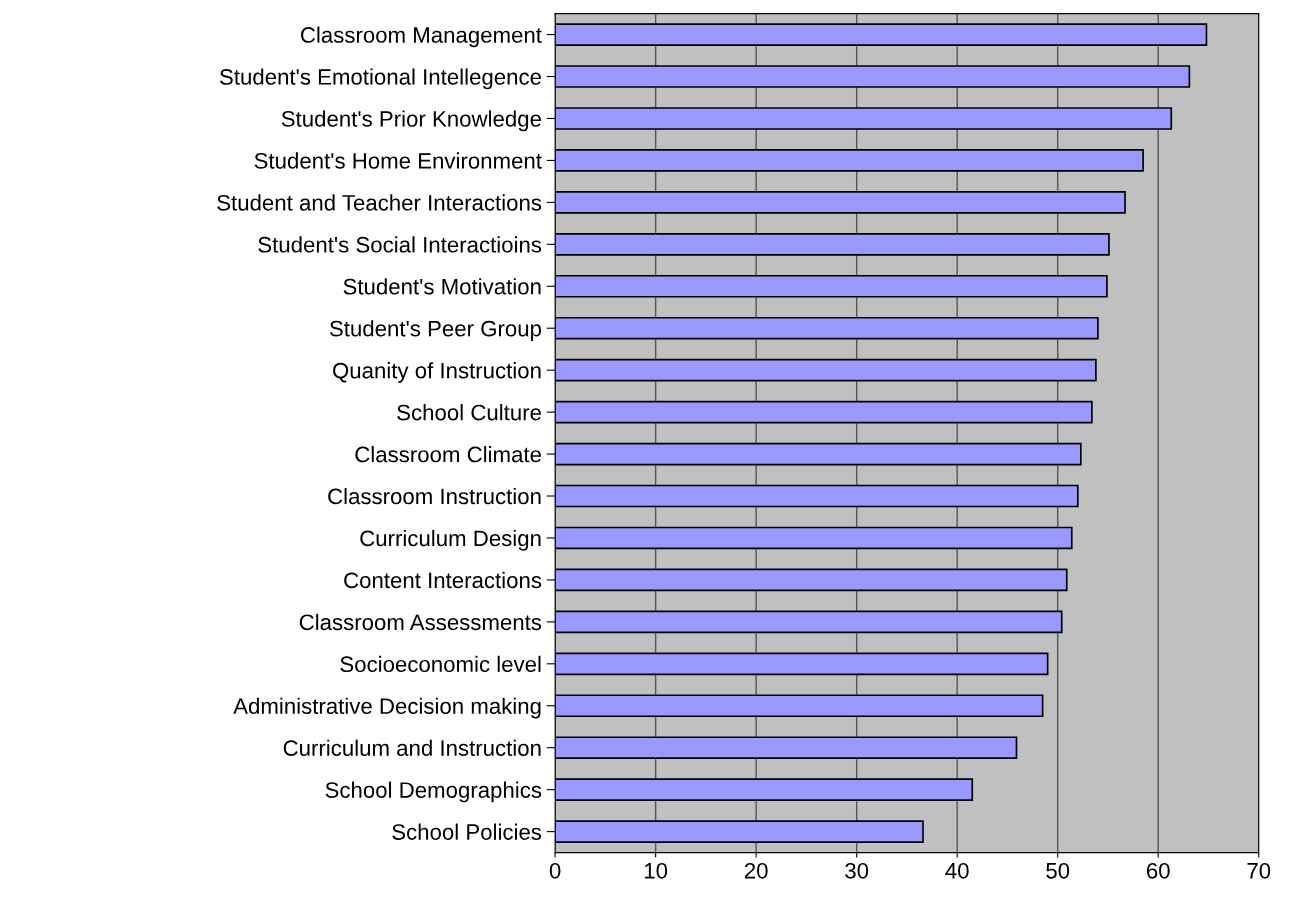 Image resolution: width=1291 pixels, height=907 pixels. Describe the element at coordinates (437, 372) in the screenshot. I see `y-tick-label: Quanity of Instruction` at that location.